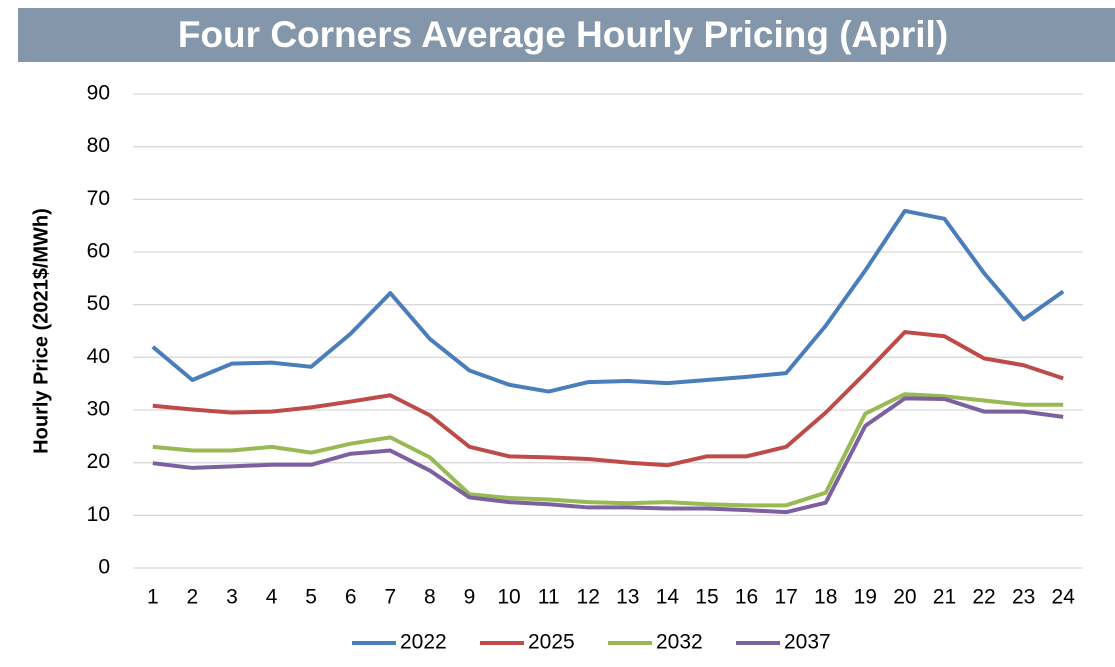 This screenshot has width=1115, height=667. I want to click on x-tick-label: 1, so click(153, 597).